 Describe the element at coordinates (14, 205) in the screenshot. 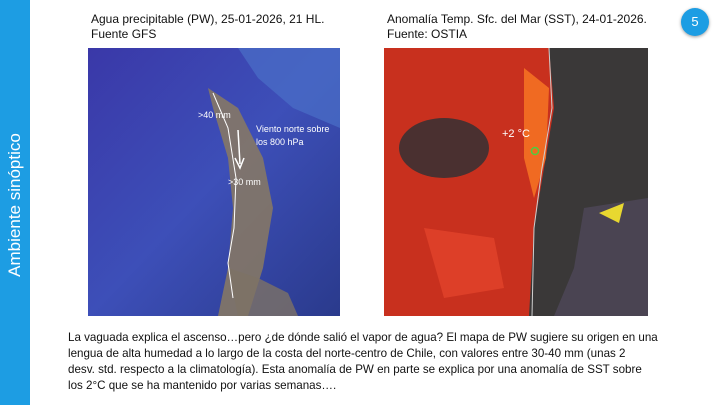

I see `sidebar-title: Ambiente sinóptico` at that location.